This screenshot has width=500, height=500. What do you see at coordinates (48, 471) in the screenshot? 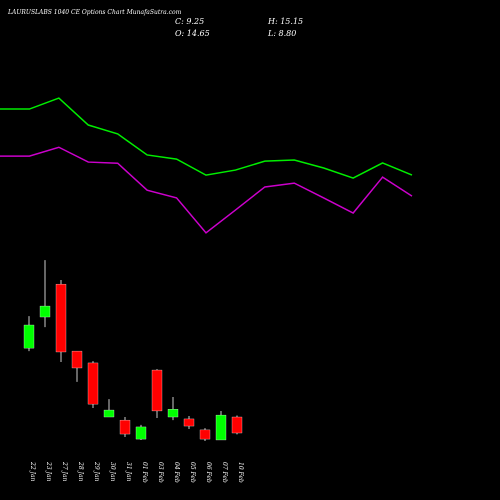
I see `x-tick-label: 23 Jan` at bounding box center [48, 471].